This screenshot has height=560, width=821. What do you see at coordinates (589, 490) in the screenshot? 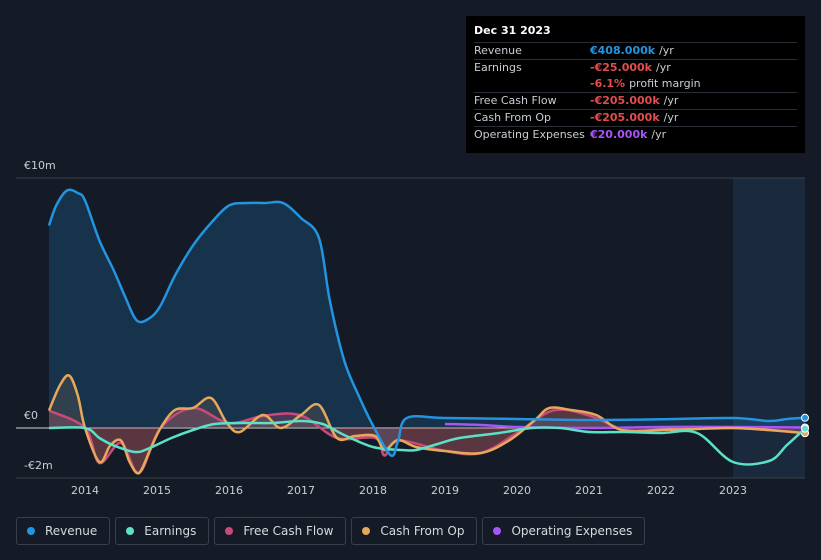
I see `x-tick-label: 2021` at bounding box center [589, 490].